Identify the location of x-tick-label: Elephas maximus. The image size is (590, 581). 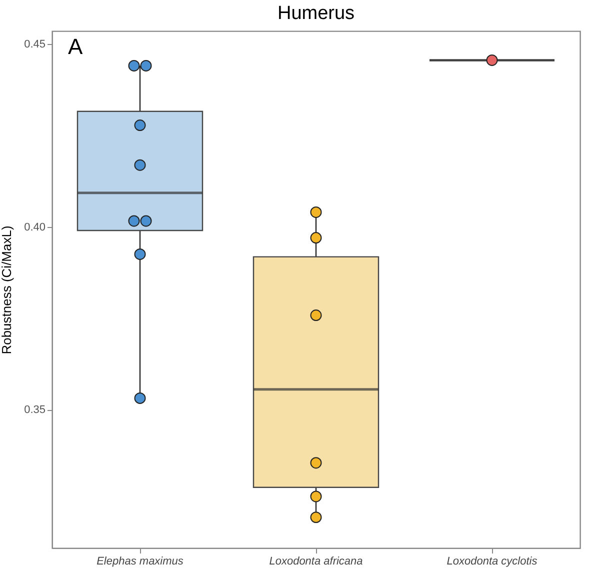
(140, 562).